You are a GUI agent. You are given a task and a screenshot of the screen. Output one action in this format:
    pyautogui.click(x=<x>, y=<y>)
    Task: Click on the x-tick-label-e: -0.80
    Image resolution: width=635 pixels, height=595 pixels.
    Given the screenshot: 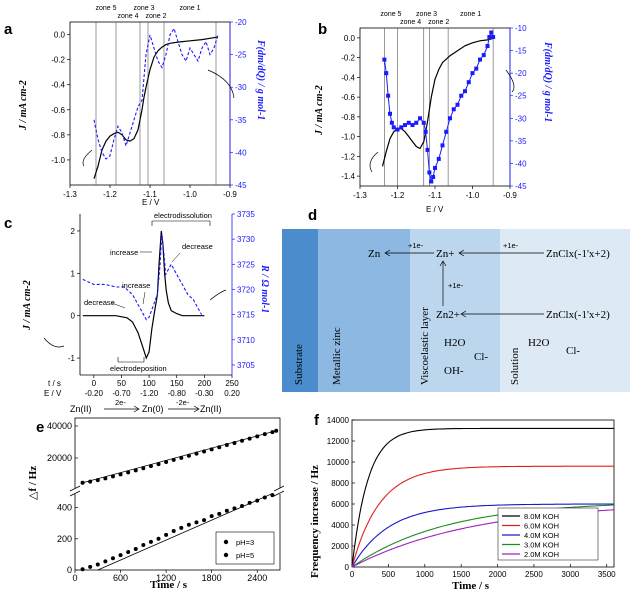 What is the action you would take?
    pyautogui.click(x=177, y=393)
    